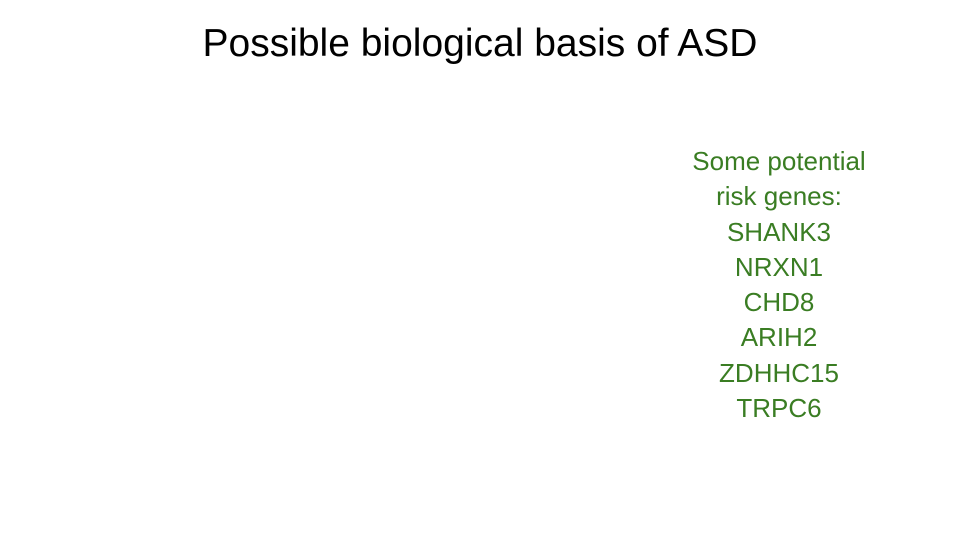 The width and height of the screenshot is (960, 540). What do you see at coordinates (779, 266) in the screenshot?
I see `gene-item: NRXN1` at bounding box center [779, 266].